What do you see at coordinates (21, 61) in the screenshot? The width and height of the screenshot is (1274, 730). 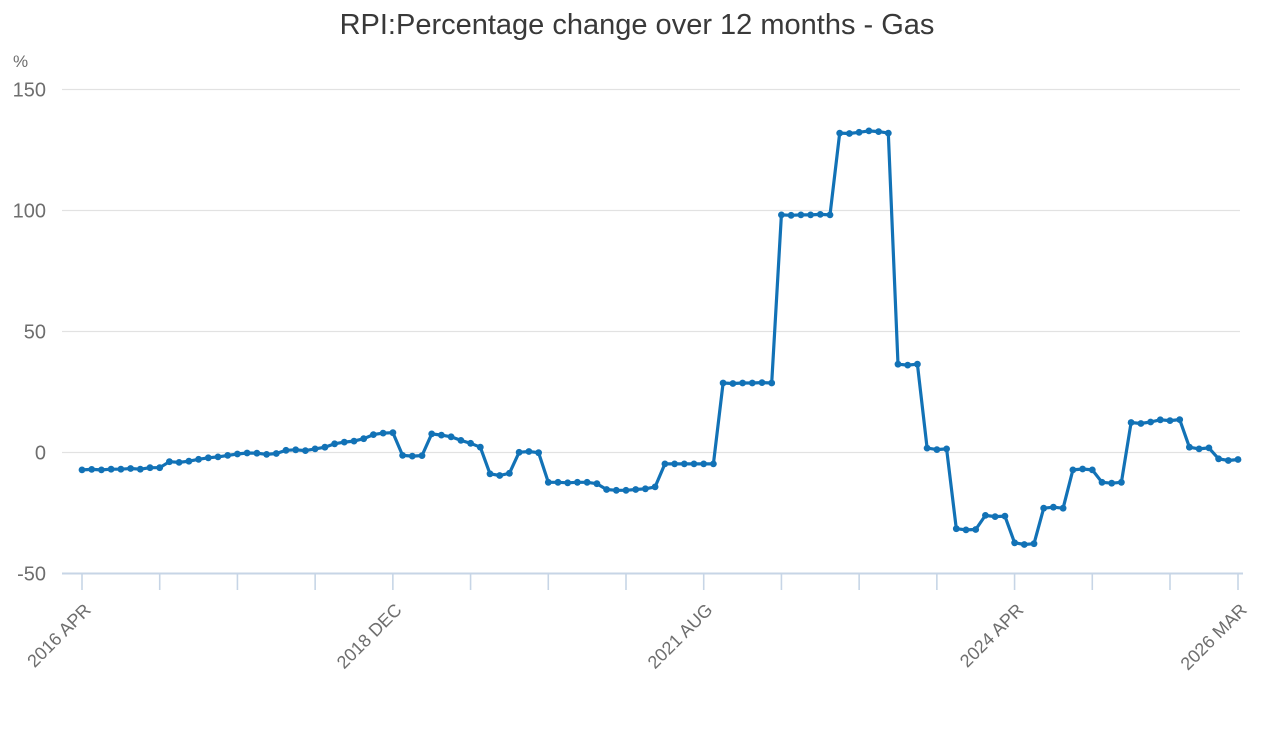 I see `y-axis-unit-label: %` at bounding box center [21, 61].